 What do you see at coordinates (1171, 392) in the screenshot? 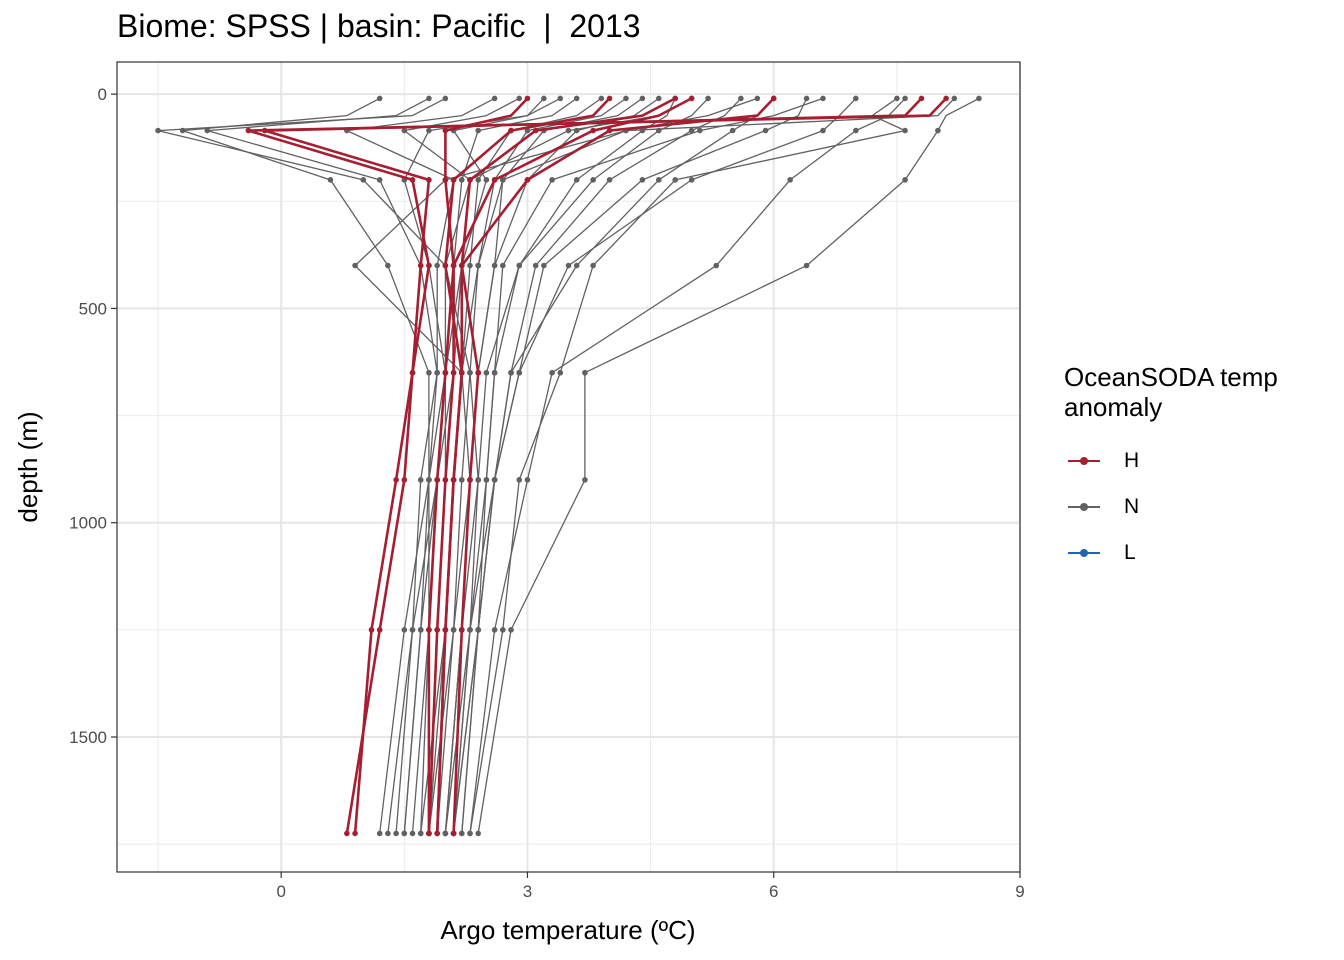
I see `legend-title: OceanSODA temp anomaly` at bounding box center [1171, 392].